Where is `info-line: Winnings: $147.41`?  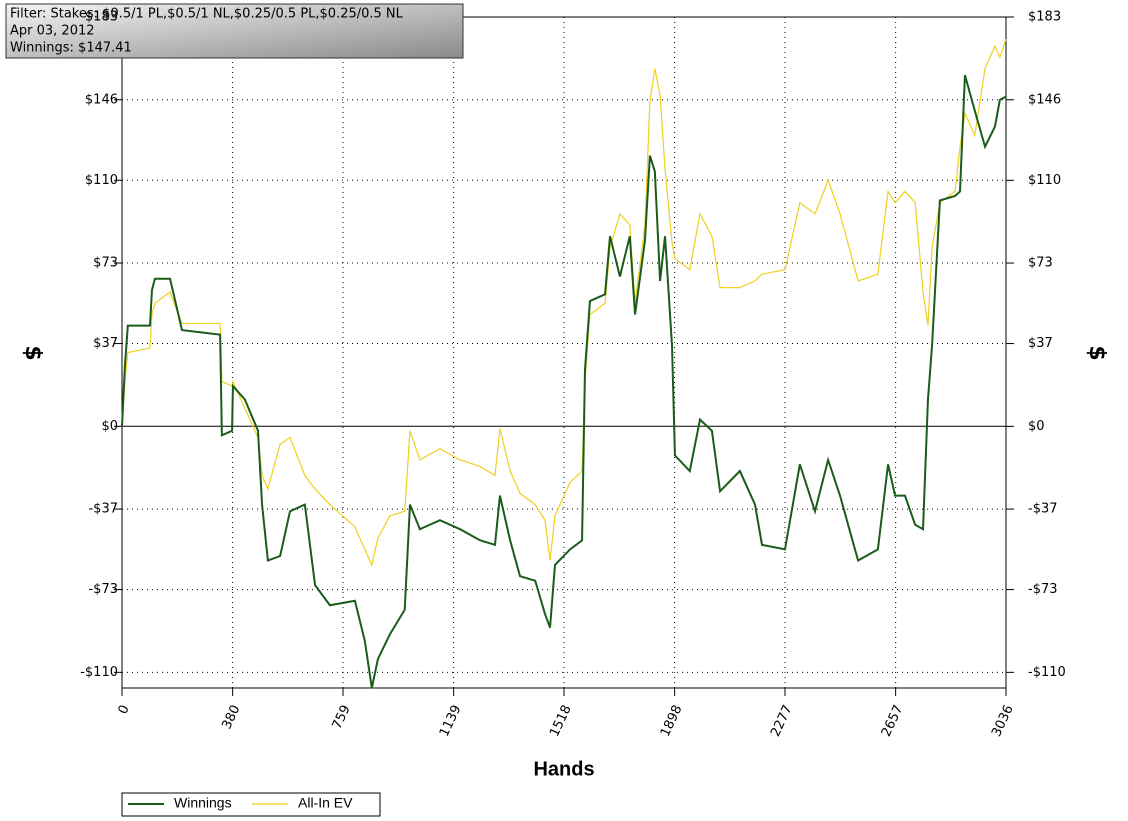 info-line: Winnings: $147.41 is located at coordinates (71, 48).